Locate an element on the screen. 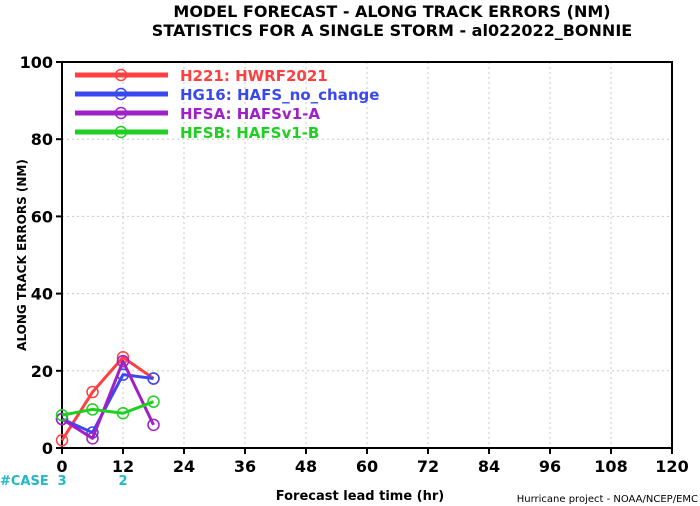  chart-title: MODEL FORECAST - ALONG TRACK ERRORS (NM) is located at coordinates (391, 11).